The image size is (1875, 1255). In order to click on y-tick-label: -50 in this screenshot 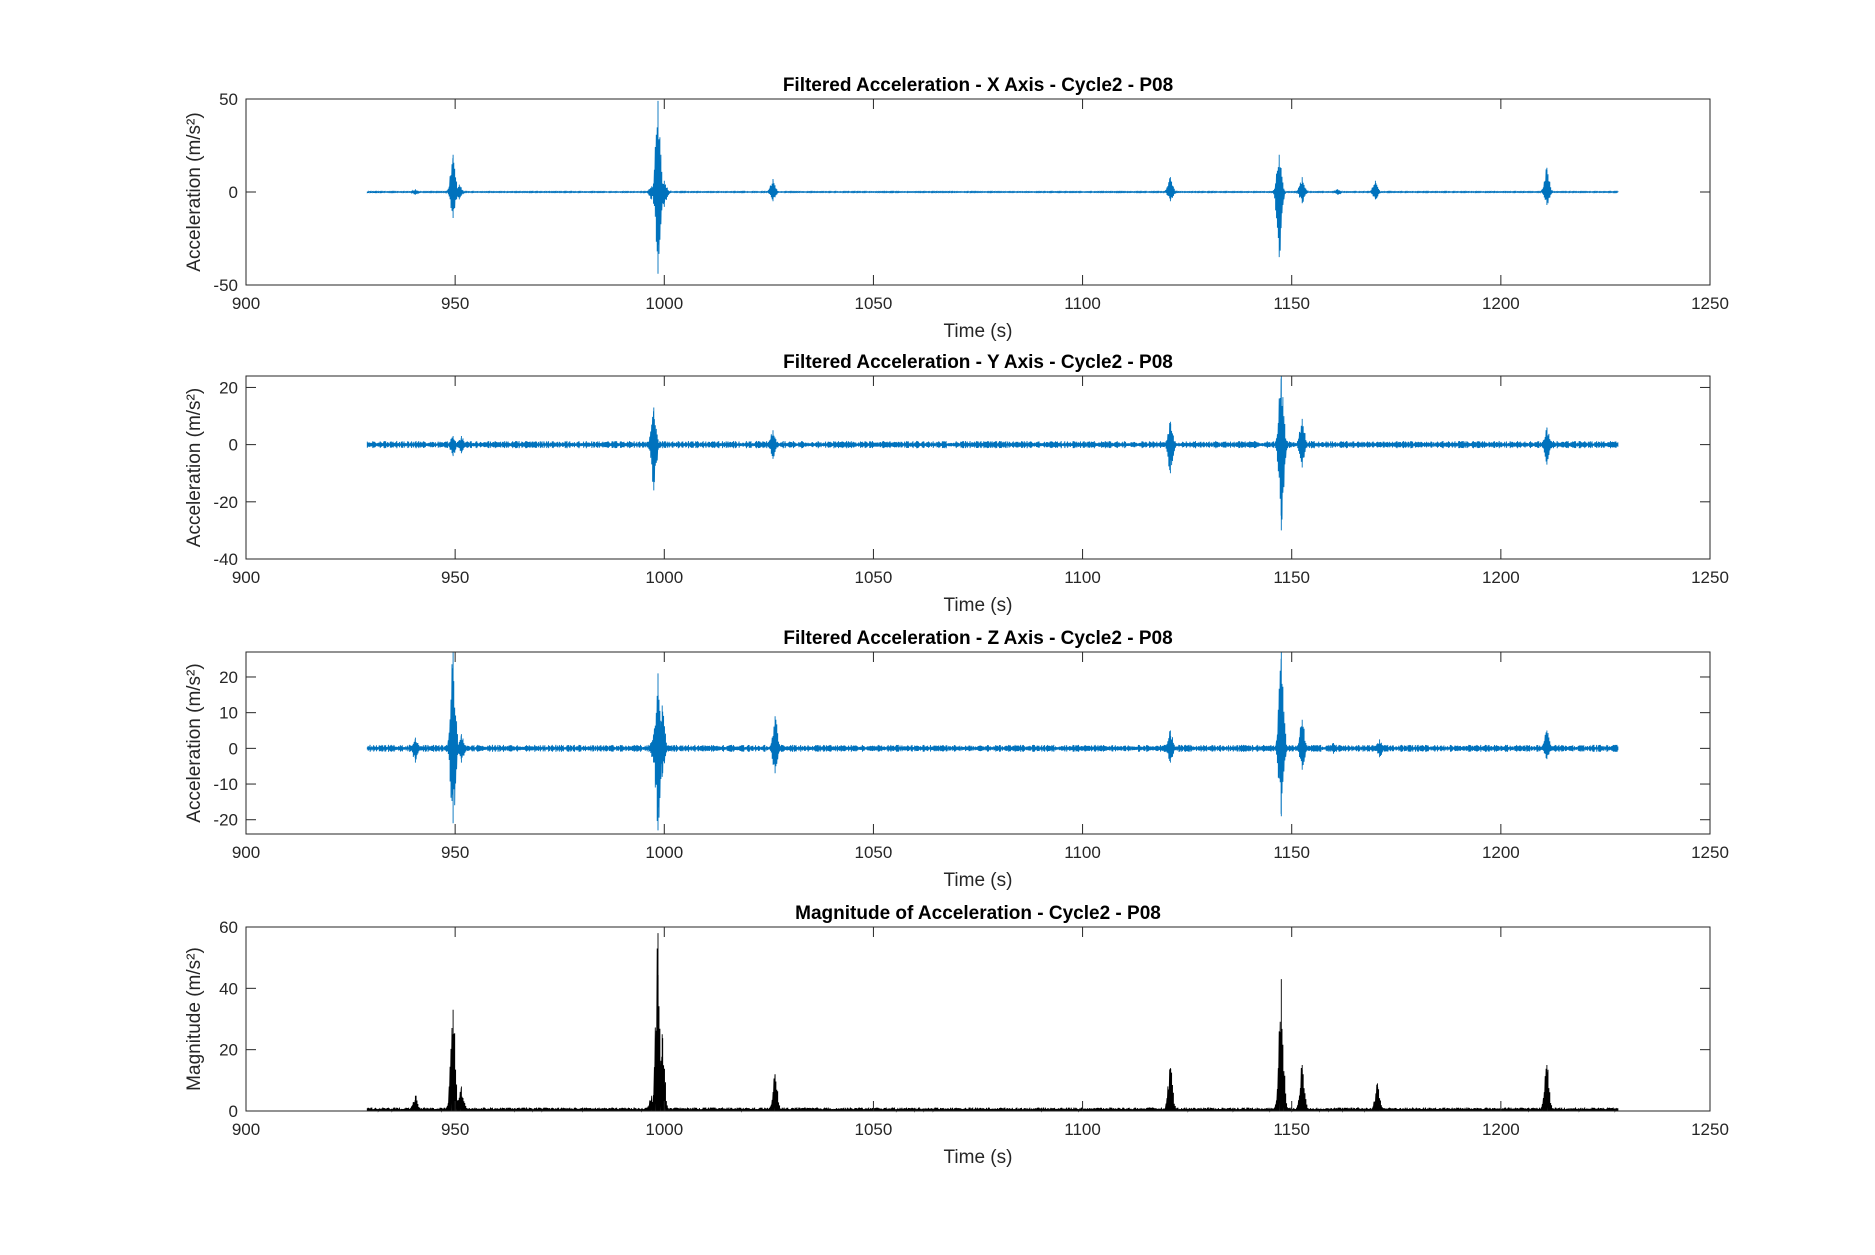, I will do `click(225, 285)`.